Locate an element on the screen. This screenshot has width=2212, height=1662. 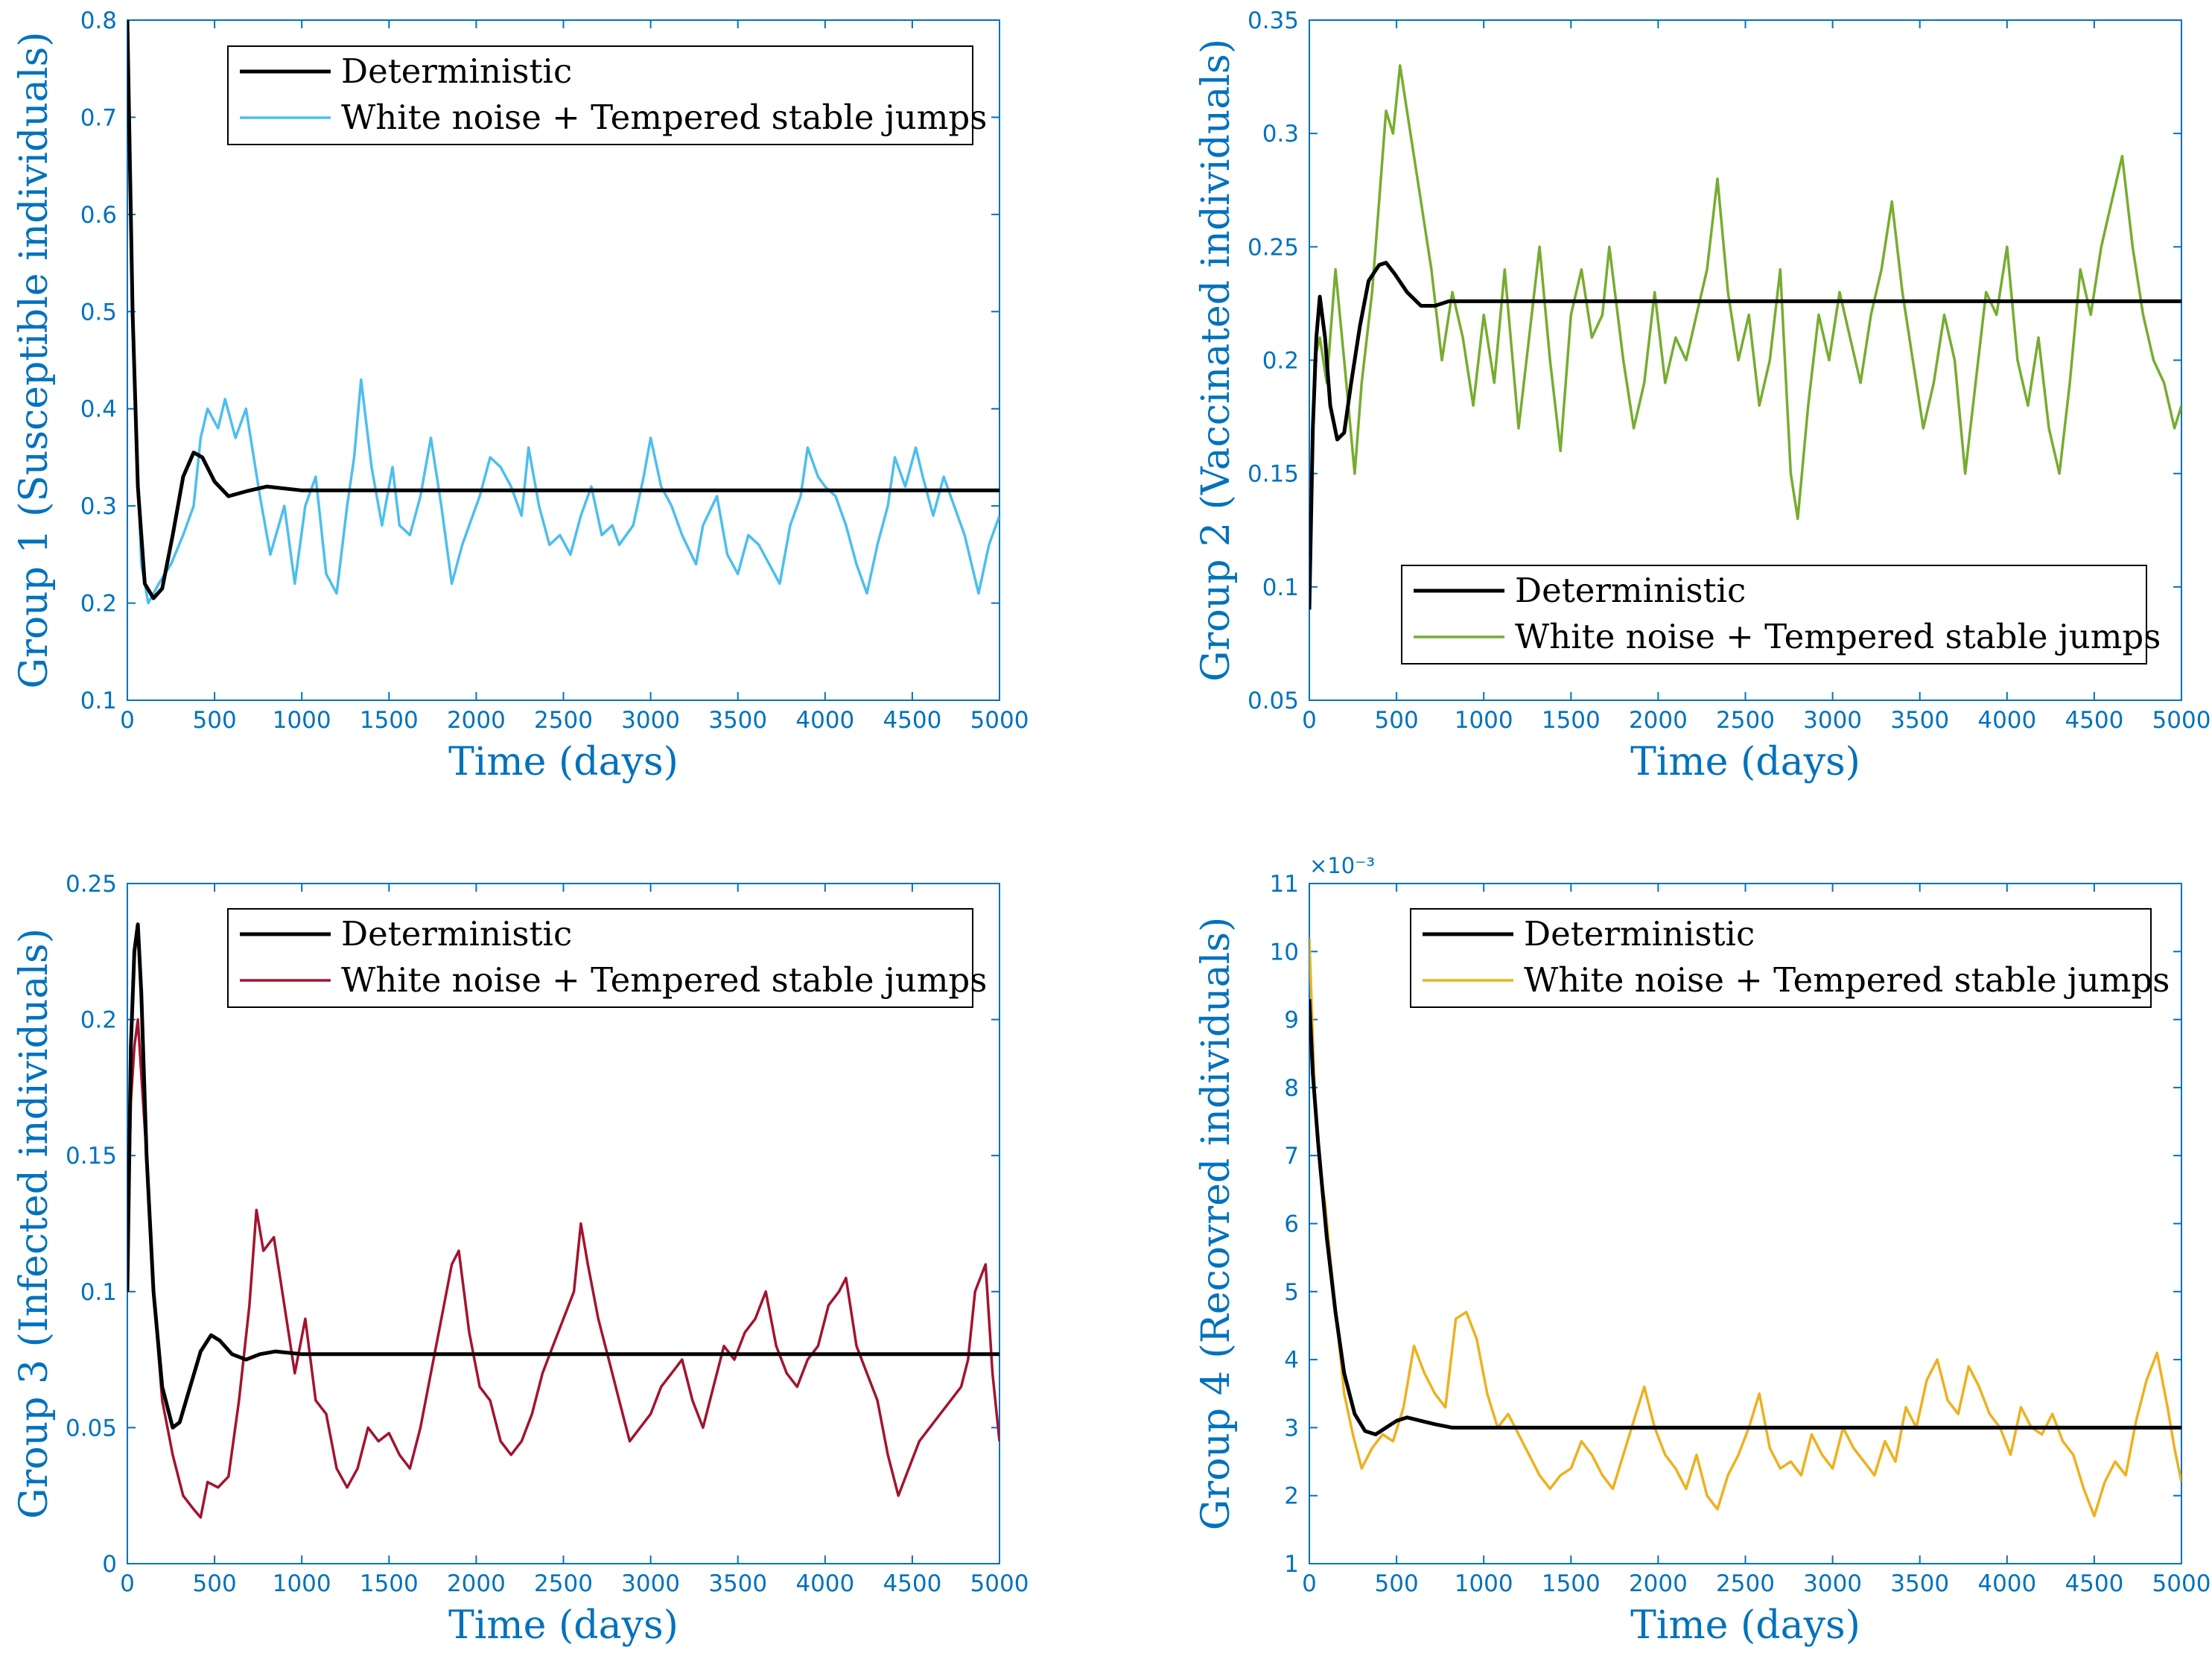
y-axis-label: Group 2 (Vaccinated individuals) is located at coordinates (1216, 360).